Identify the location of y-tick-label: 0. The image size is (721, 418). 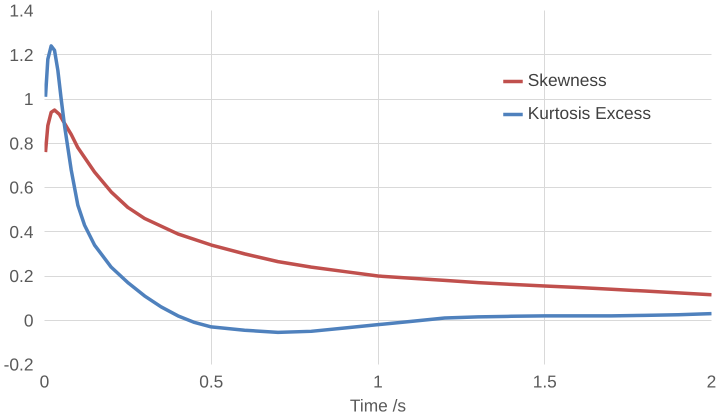
(29, 320).